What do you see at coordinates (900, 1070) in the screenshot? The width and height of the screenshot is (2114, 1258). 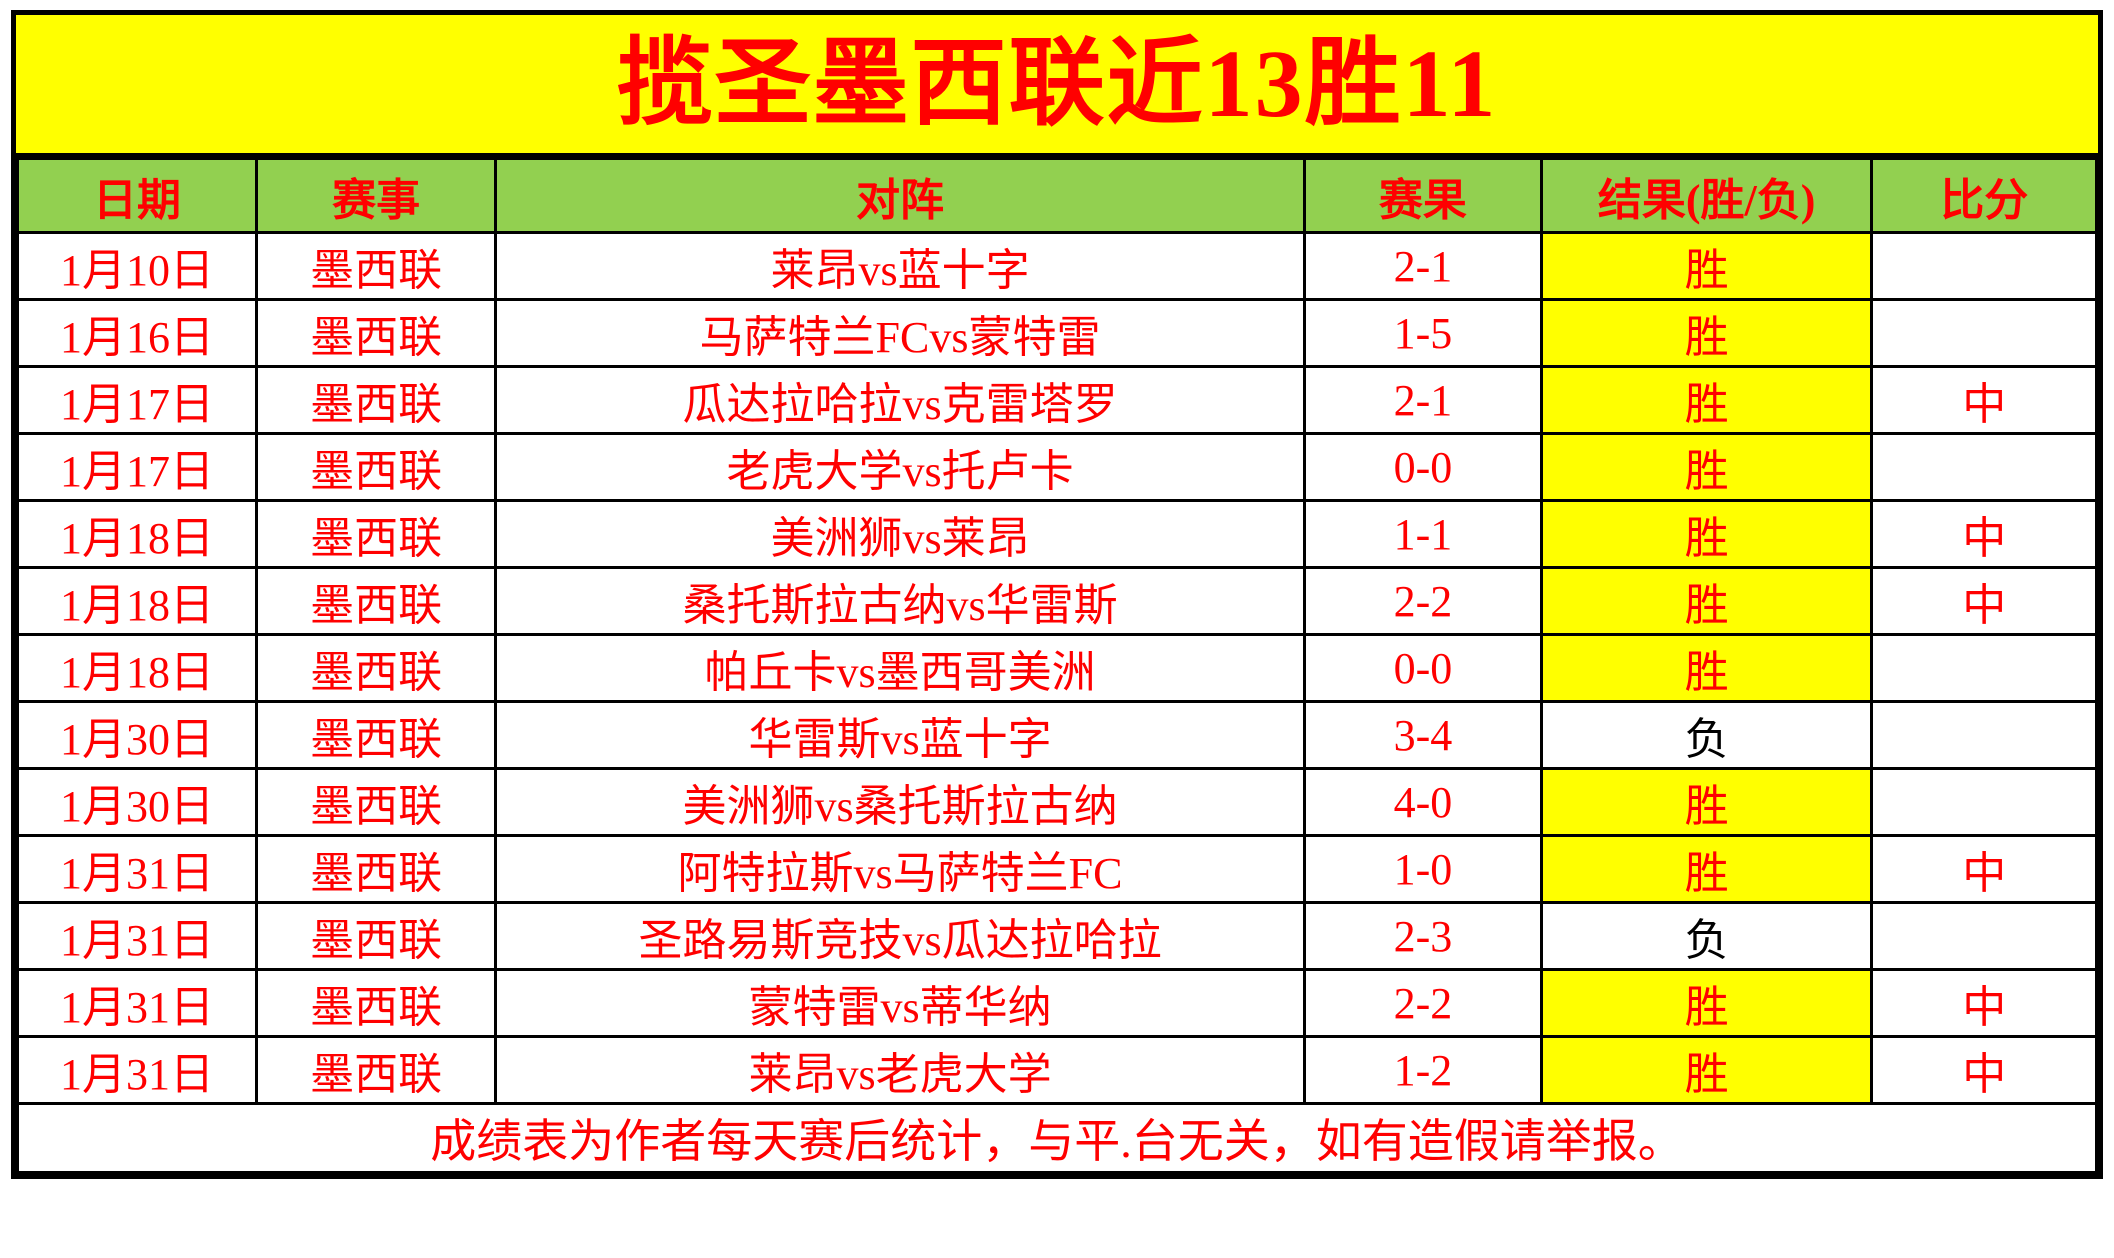 I see `cell-match: 莱昂vs老虎大学` at bounding box center [900, 1070].